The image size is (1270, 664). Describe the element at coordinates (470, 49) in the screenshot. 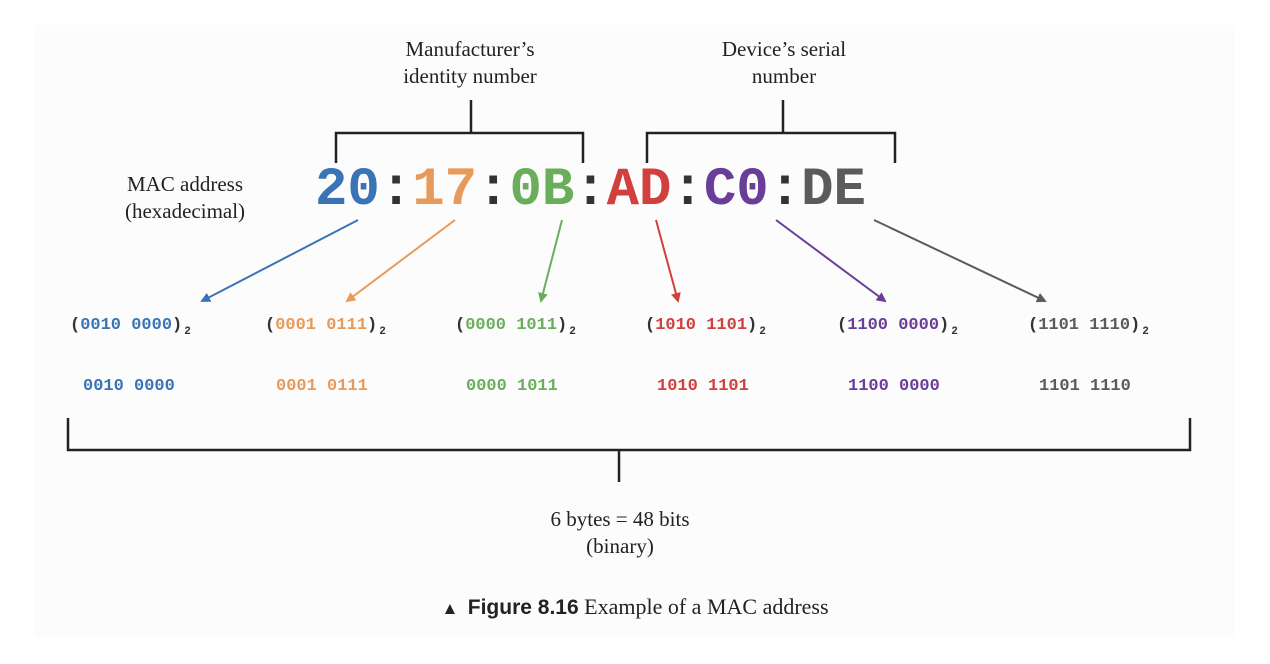

I see `manufacturer-label-line1: Manufacturer’s` at that location.